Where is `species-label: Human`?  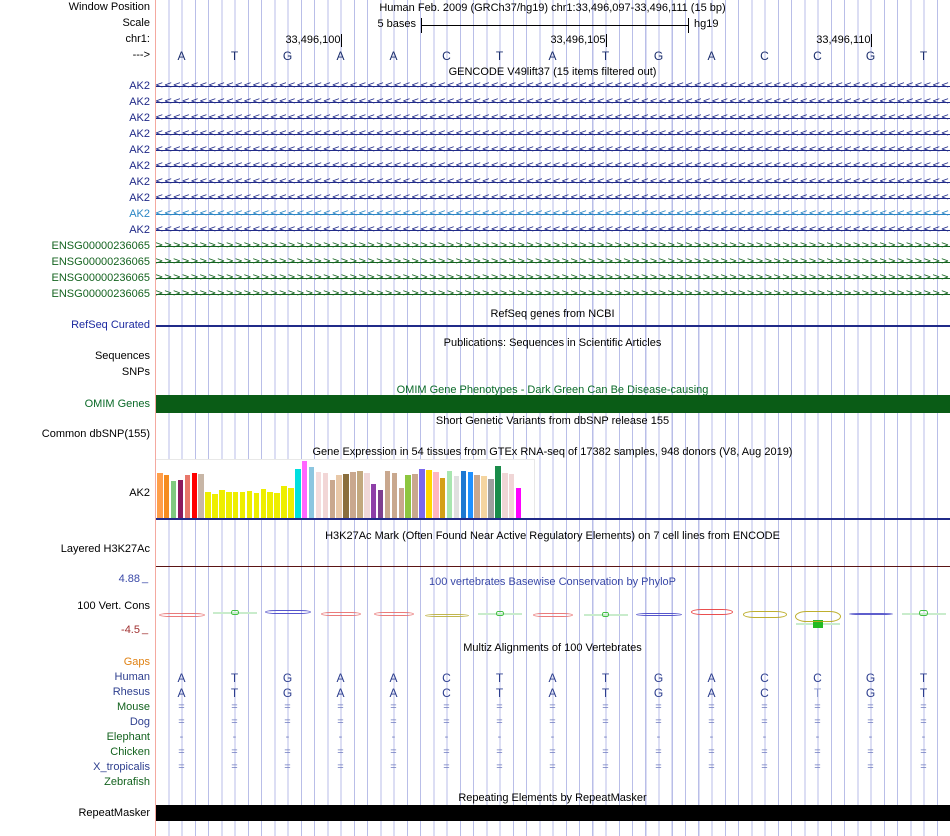
species-label: Human is located at coordinates (132, 677).